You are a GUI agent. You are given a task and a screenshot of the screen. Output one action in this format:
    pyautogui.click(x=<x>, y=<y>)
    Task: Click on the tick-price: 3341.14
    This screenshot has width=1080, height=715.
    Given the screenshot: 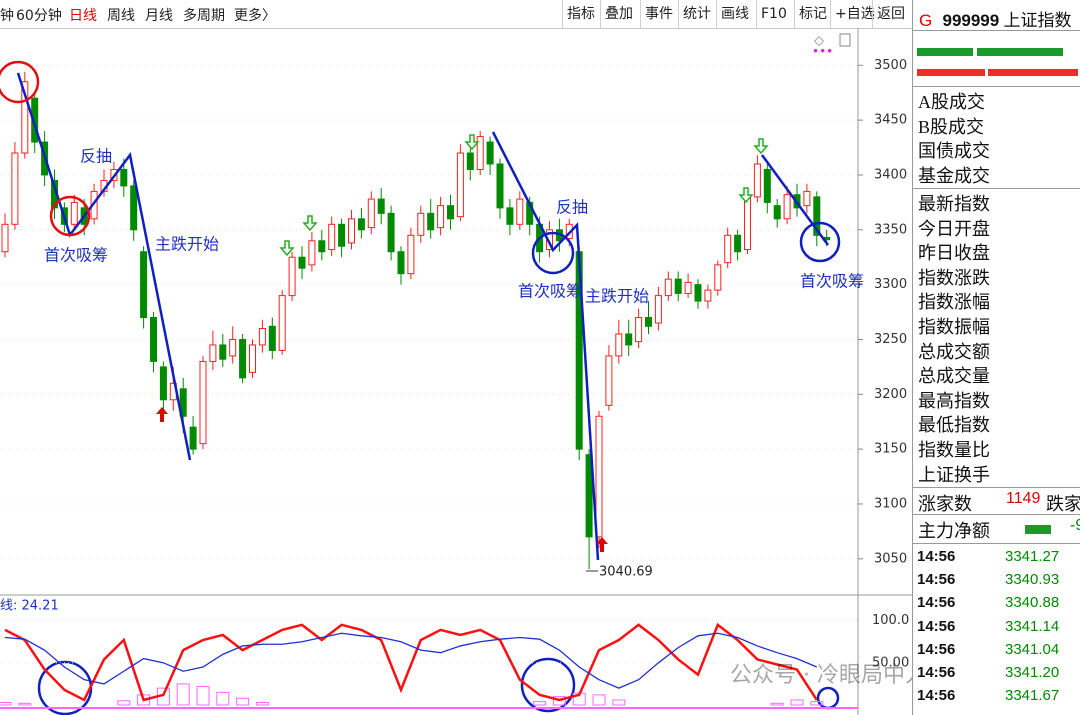 What is the action you would take?
    pyautogui.click(x=1032, y=626)
    